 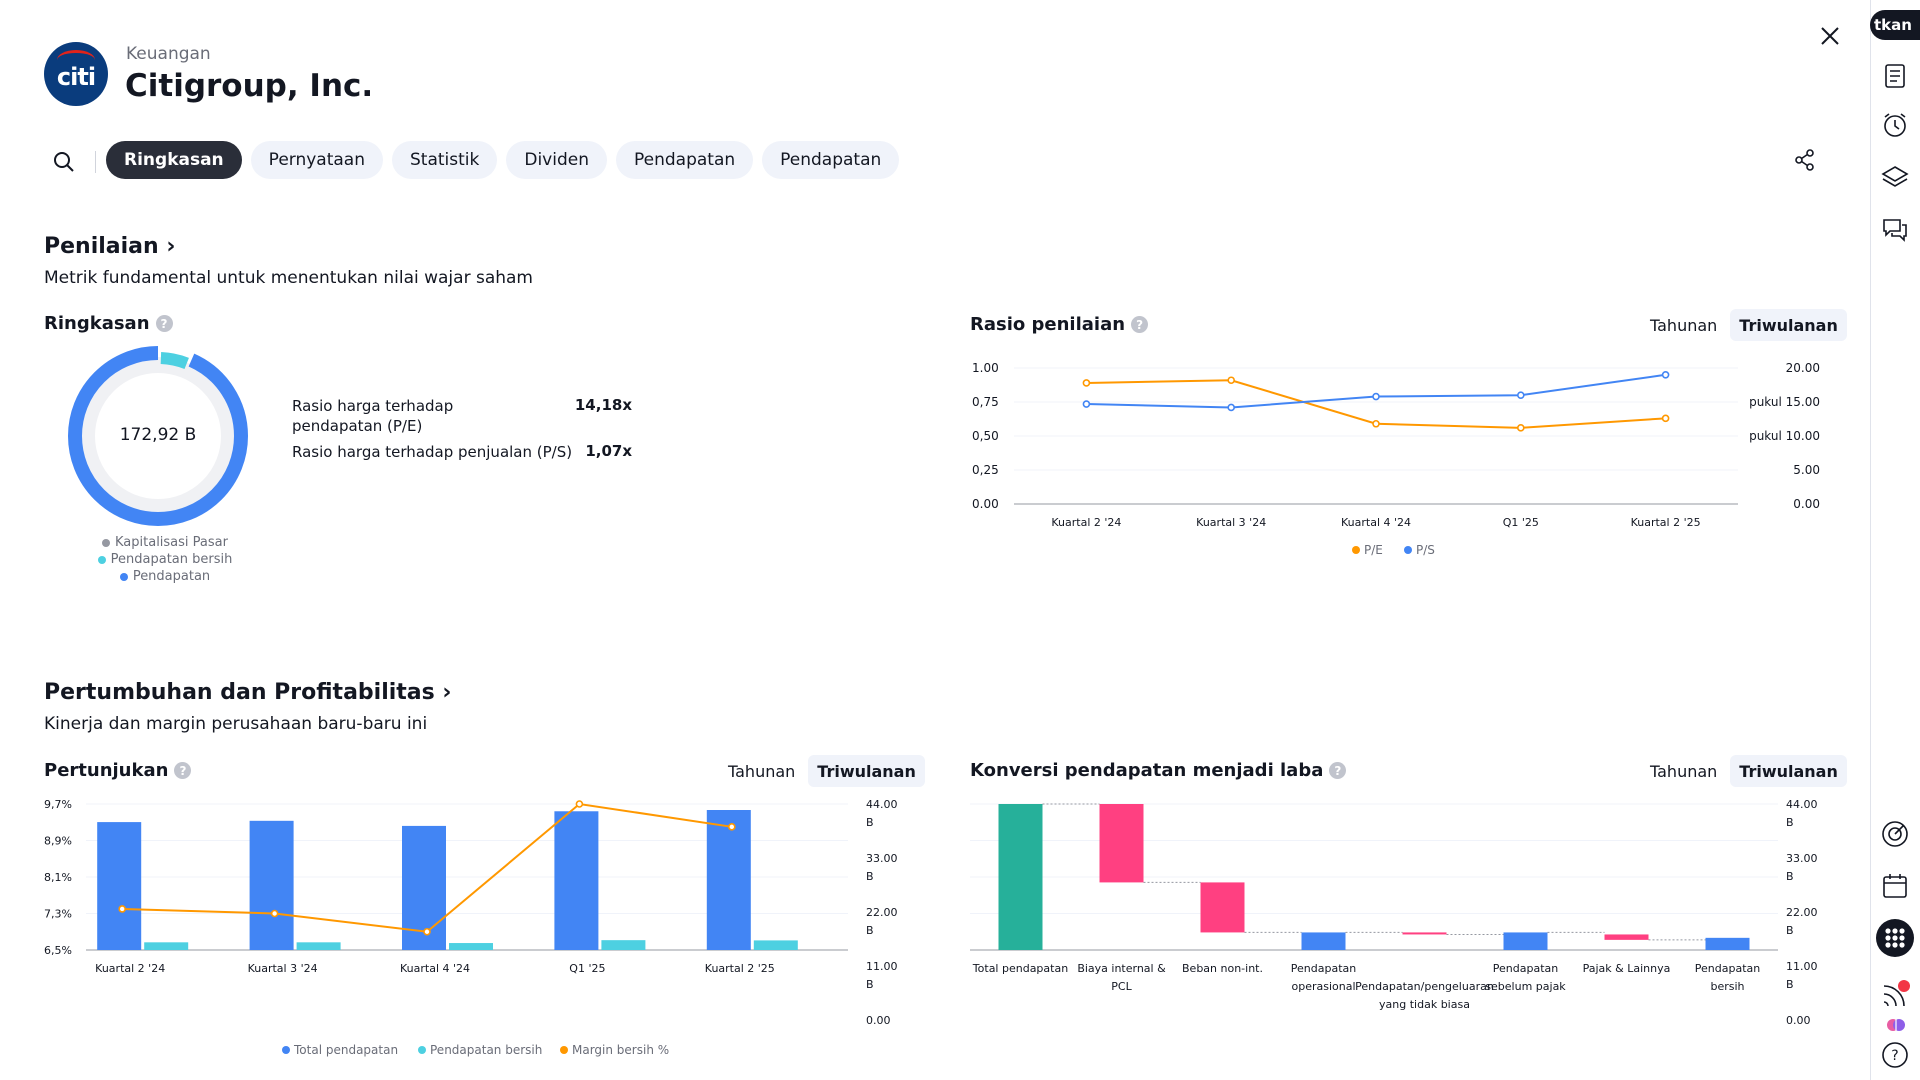 I want to click on donut-segment-revenue, so click(x=158, y=436).